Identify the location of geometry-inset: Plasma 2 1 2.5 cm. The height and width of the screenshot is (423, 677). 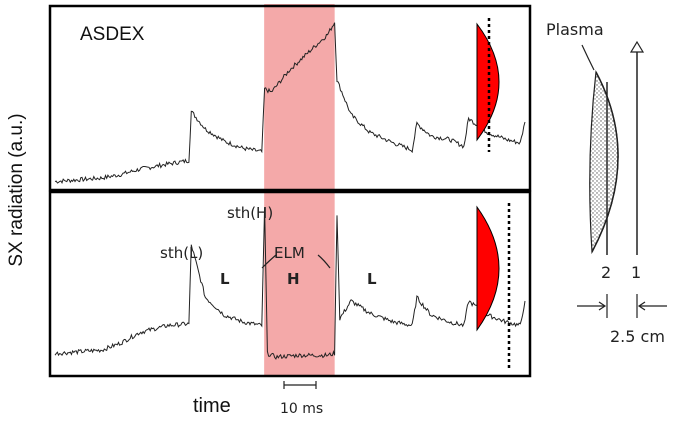
(606, 183).